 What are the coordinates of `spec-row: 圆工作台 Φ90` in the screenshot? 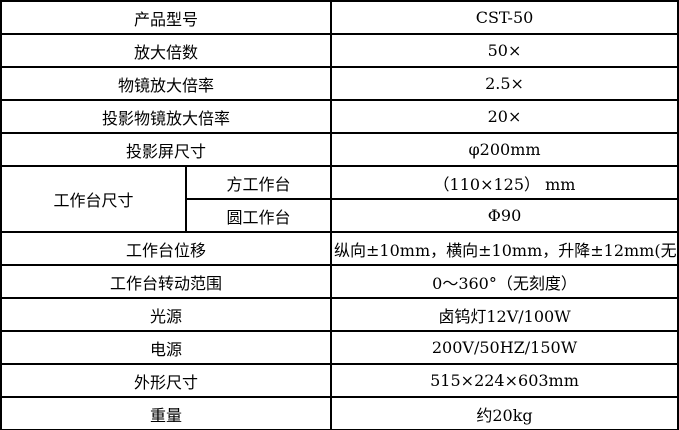 It's located at (340, 215).